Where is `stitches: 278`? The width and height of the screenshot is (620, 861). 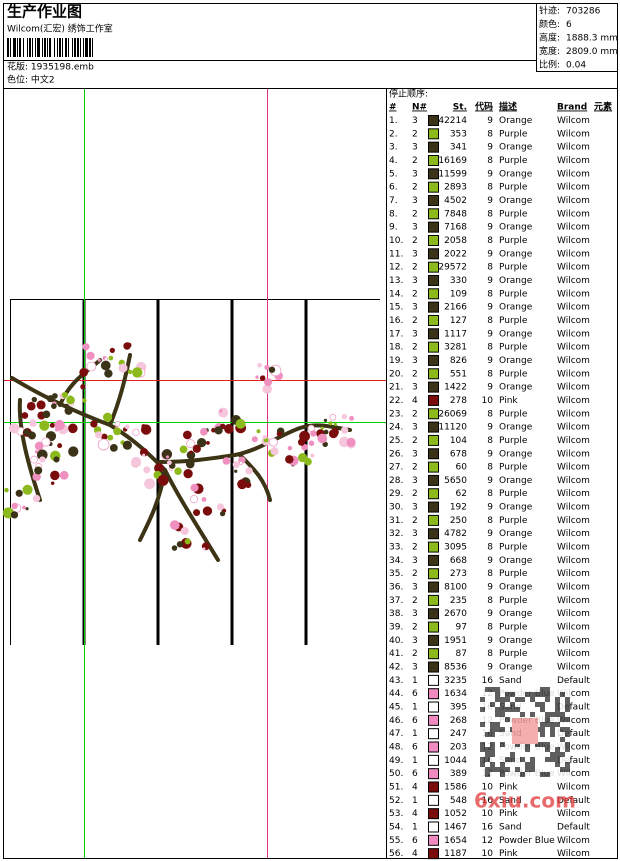 stitches: 278 is located at coordinates (458, 401).